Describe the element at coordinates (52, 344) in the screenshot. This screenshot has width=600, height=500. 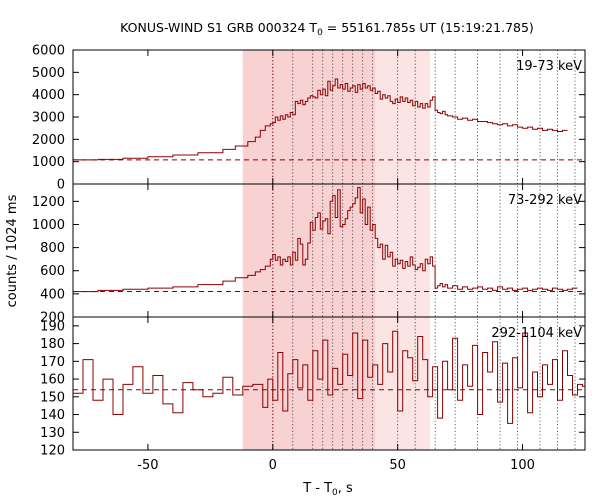
I see `y-tick-label: 180` at that location.